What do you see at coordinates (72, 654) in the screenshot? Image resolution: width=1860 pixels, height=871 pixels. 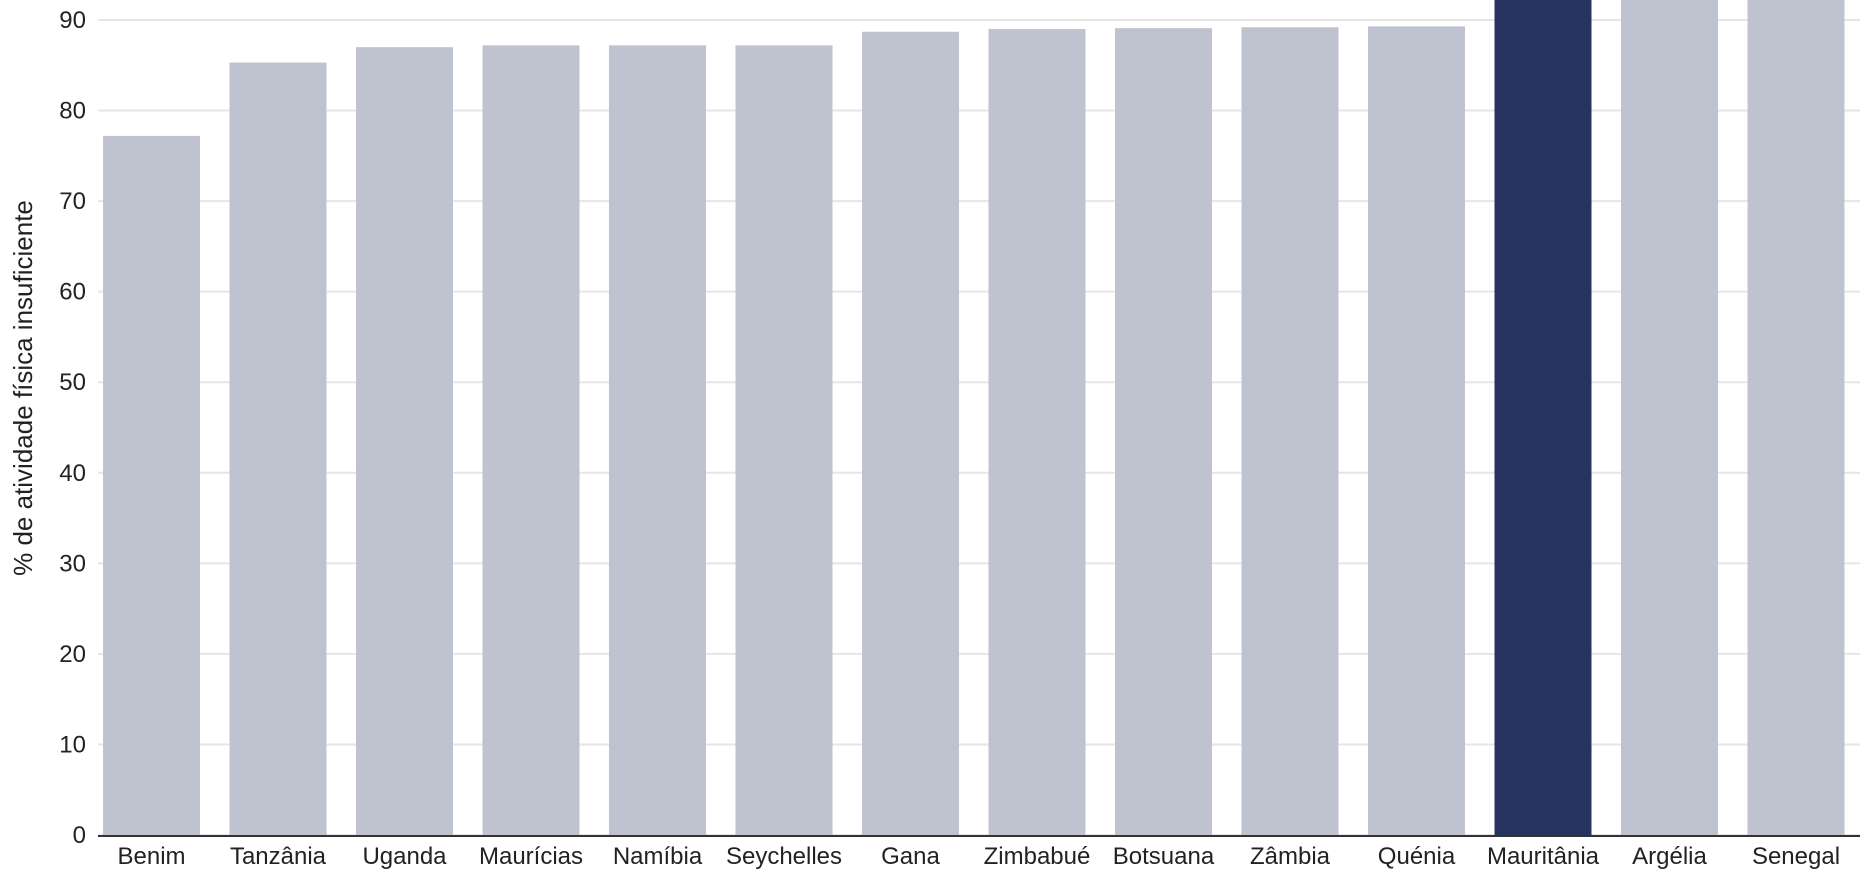 I see `y-tick-label: 20` at bounding box center [72, 654].